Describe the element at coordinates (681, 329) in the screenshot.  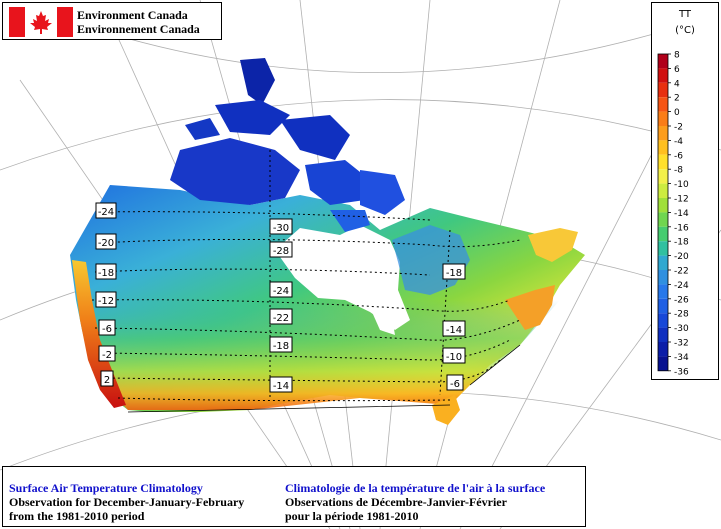
I see `legend-tick-label: -30` at that location.